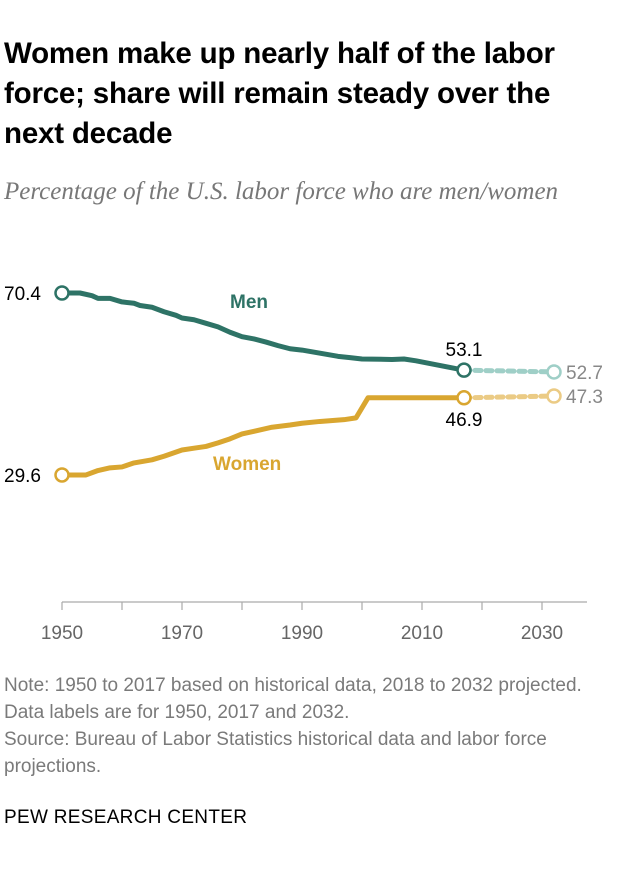 The image size is (620, 872). Describe the element at coordinates (554, 372) in the screenshot. I see `men-marker-2032` at that location.